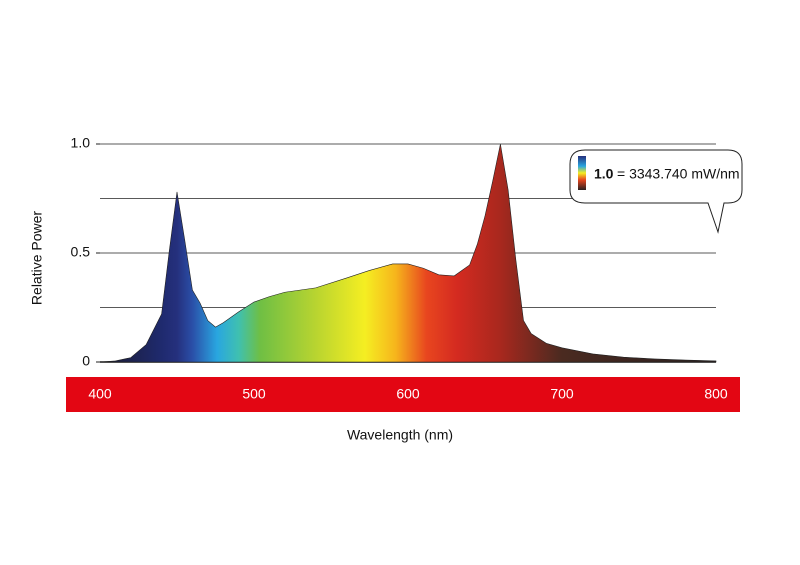 The height and width of the screenshot is (565, 800). I want to click on x-tick-label: 400, so click(100, 394).